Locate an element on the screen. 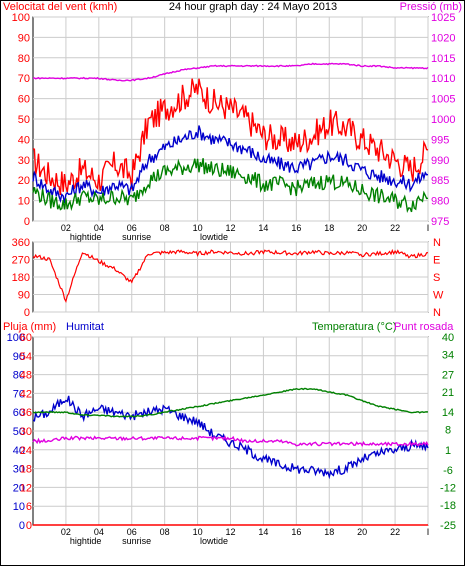 The height and width of the screenshot is (566, 465). rain-tick-label: 0 is located at coordinates (29, 526).